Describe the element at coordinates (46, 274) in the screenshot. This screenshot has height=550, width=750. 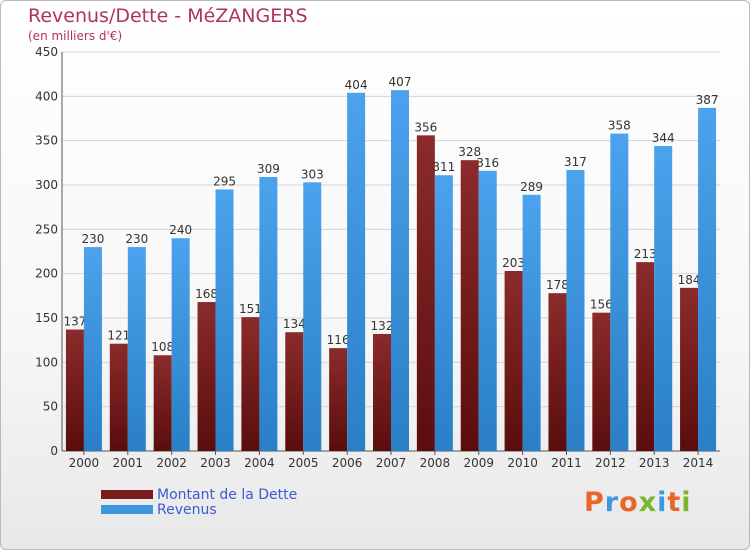
I see `y-tick-label: 200` at that location.